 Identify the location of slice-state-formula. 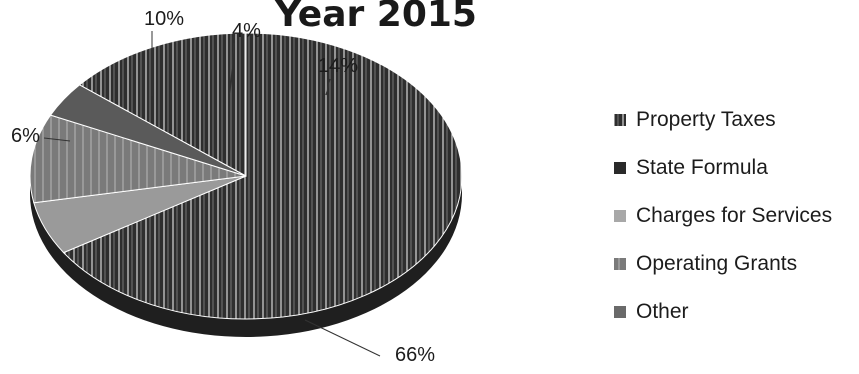
(162, 104).